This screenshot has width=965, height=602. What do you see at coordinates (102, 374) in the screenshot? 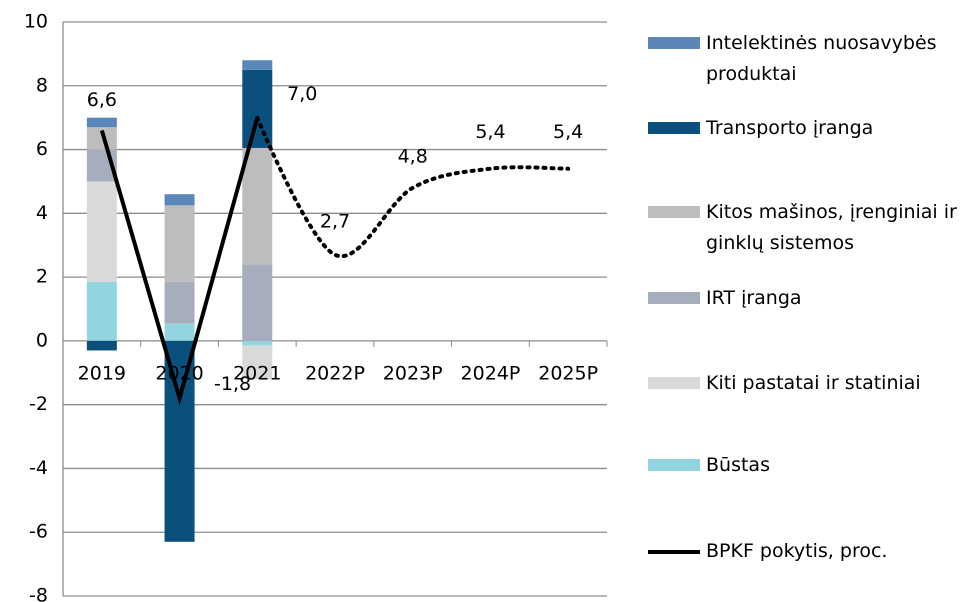
I see `x-tick-label: 2019` at bounding box center [102, 374].